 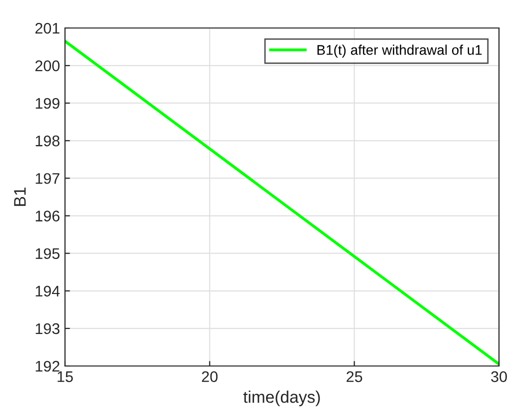 I want to click on legend-label: B1(t) after withdrawal of u1, so click(x=400, y=51).